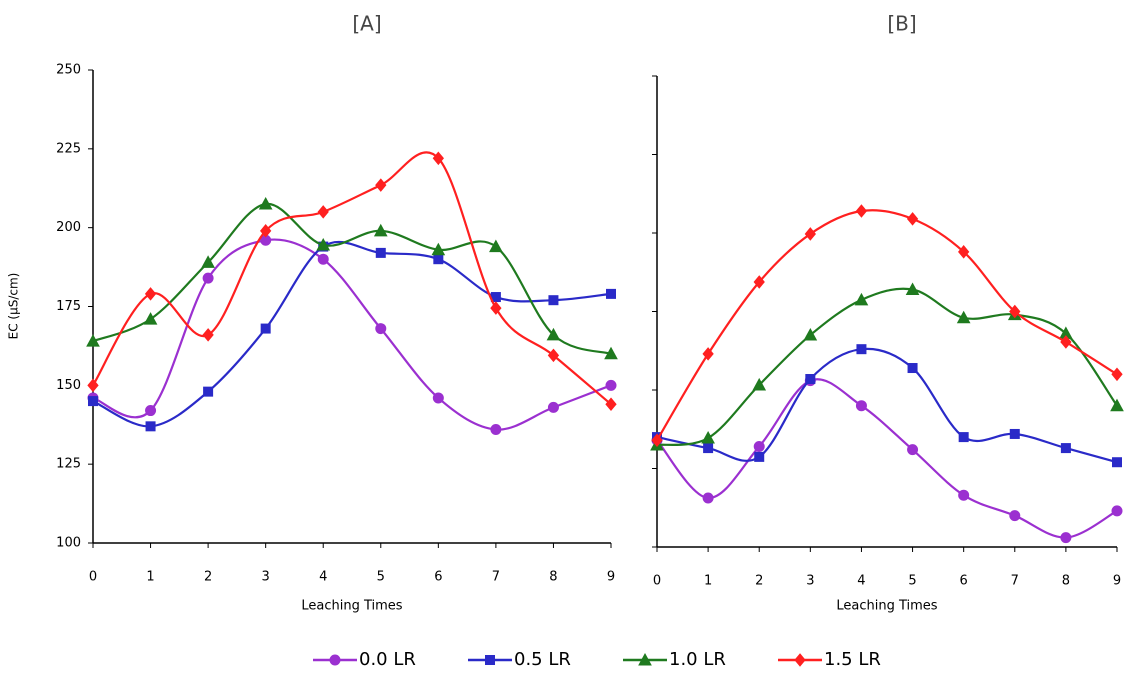  What do you see at coordinates (68, 306) in the screenshot?
I see `y-tick-label: 175` at bounding box center [68, 306].